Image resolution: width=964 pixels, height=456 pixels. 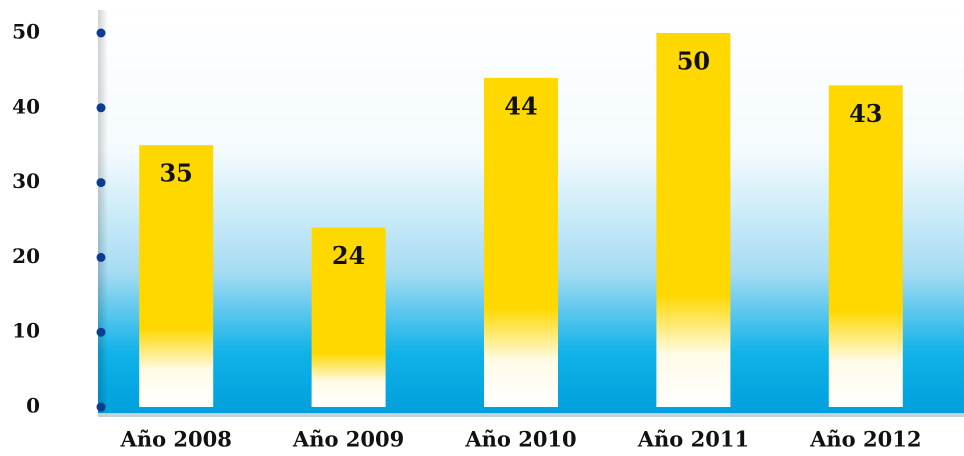 What do you see at coordinates (26, 181) in the screenshot?
I see `y-tick-label: 30` at bounding box center [26, 181].